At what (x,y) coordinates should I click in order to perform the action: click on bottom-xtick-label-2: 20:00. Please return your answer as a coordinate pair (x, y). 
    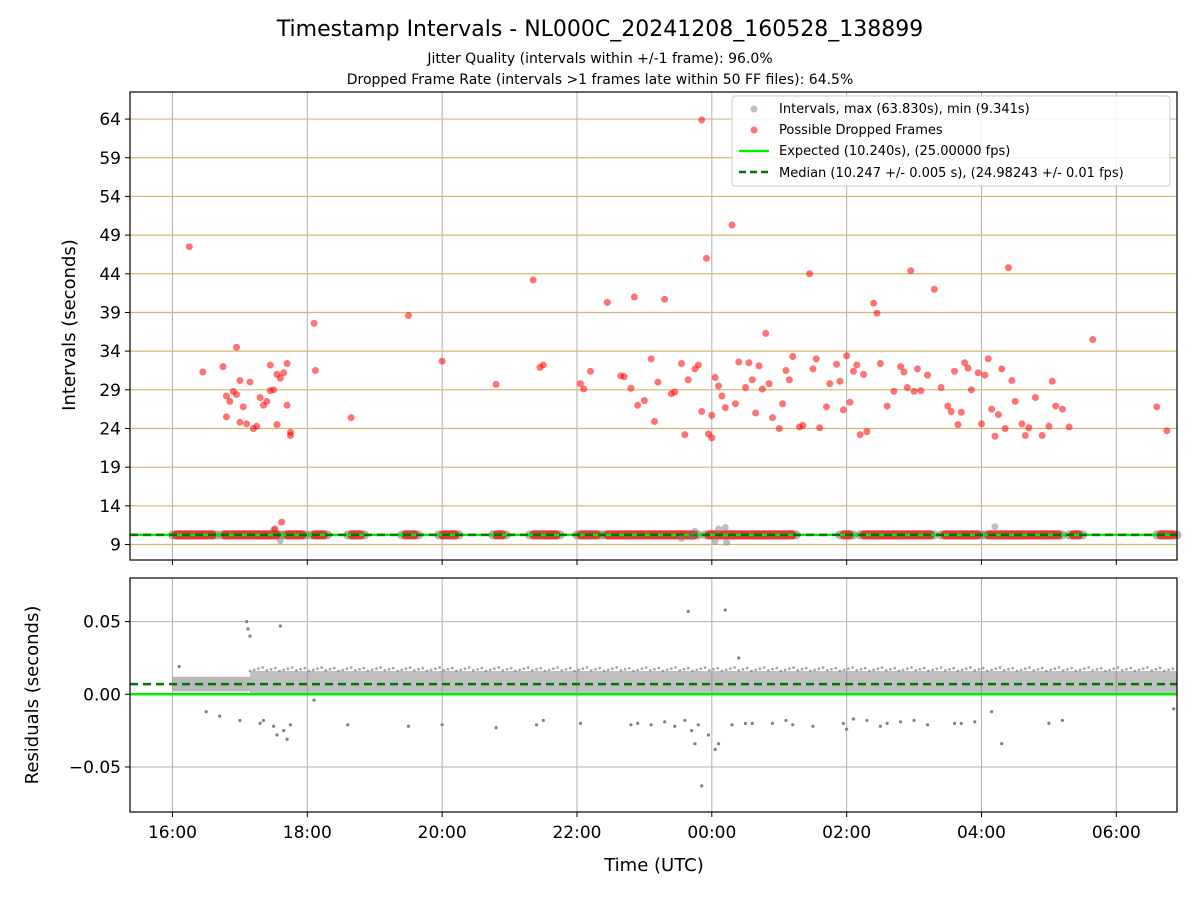
    Looking at the image, I should click on (442, 833).